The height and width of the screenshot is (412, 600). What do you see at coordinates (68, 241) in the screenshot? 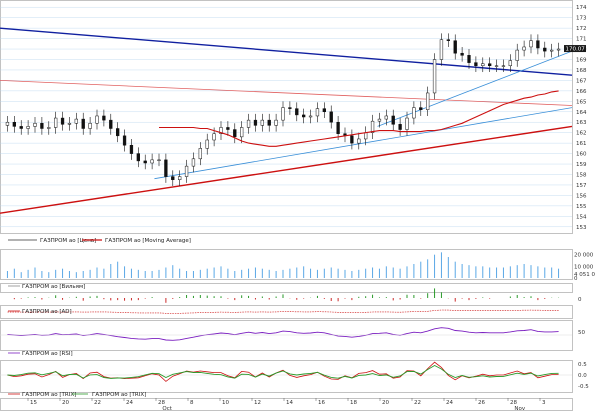
I see `legend-price: ГАЗПРОМ ао [Цена]` at bounding box center [68, 241].